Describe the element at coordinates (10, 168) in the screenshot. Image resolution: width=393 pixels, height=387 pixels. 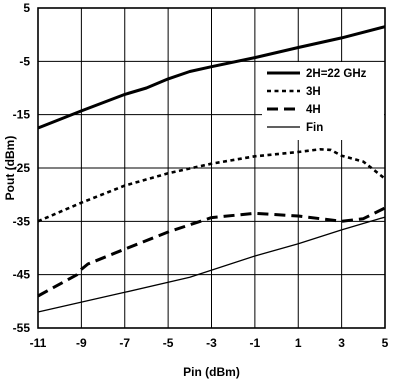
I see `y-axis-label: Pout (dBm)` at that location.